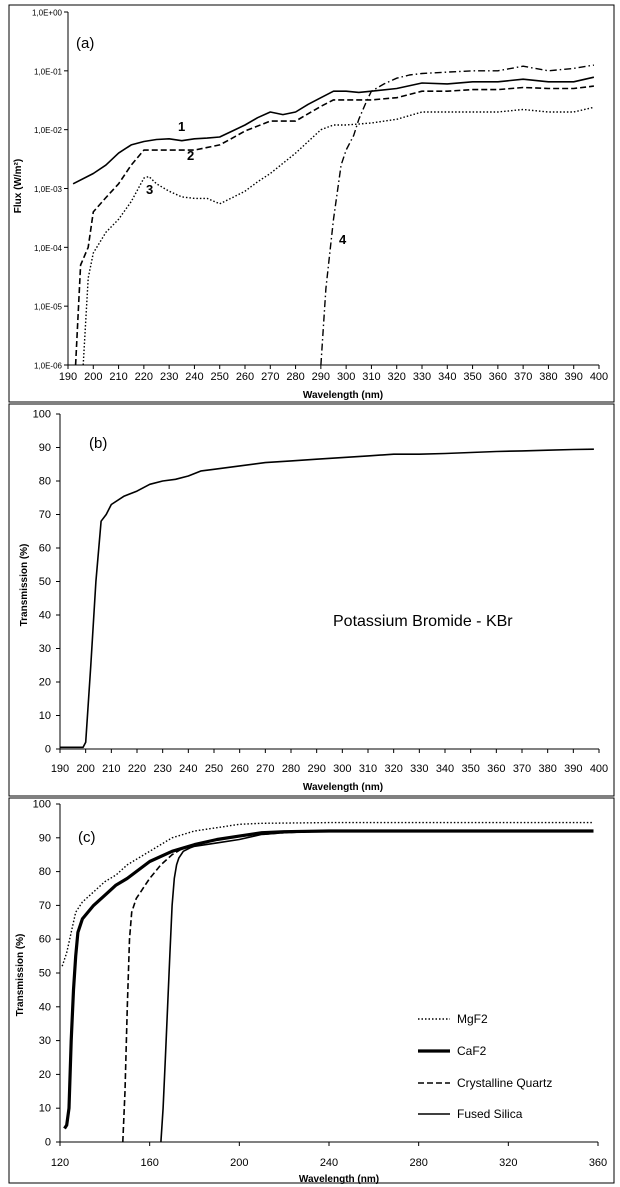 The width and height of the screenshot is (620, 1187). Describe the element at coordinates (321, 377) in the screenshot. I see `panel-a-x-tick-label: 290` at that location.